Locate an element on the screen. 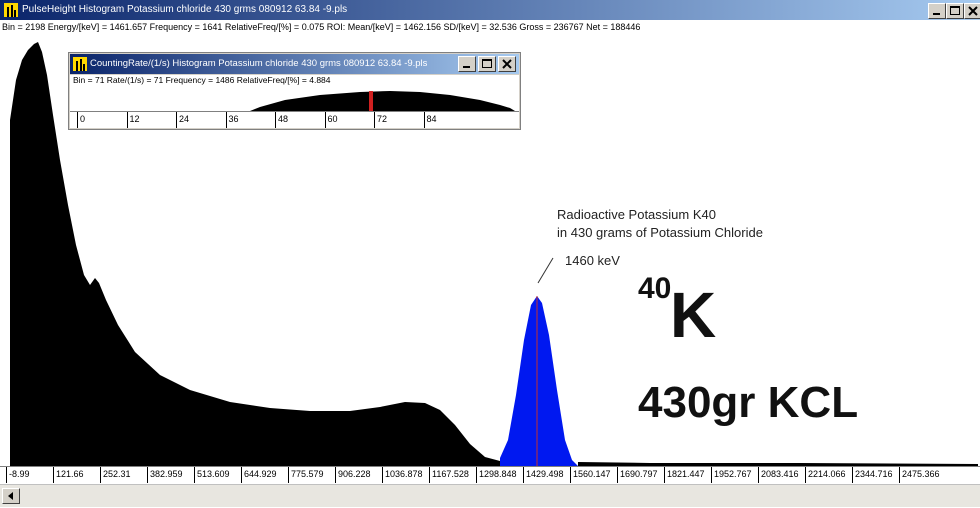 The image size is (980, 508). axis-label: -8.99 is located at coordinates (18, 475).